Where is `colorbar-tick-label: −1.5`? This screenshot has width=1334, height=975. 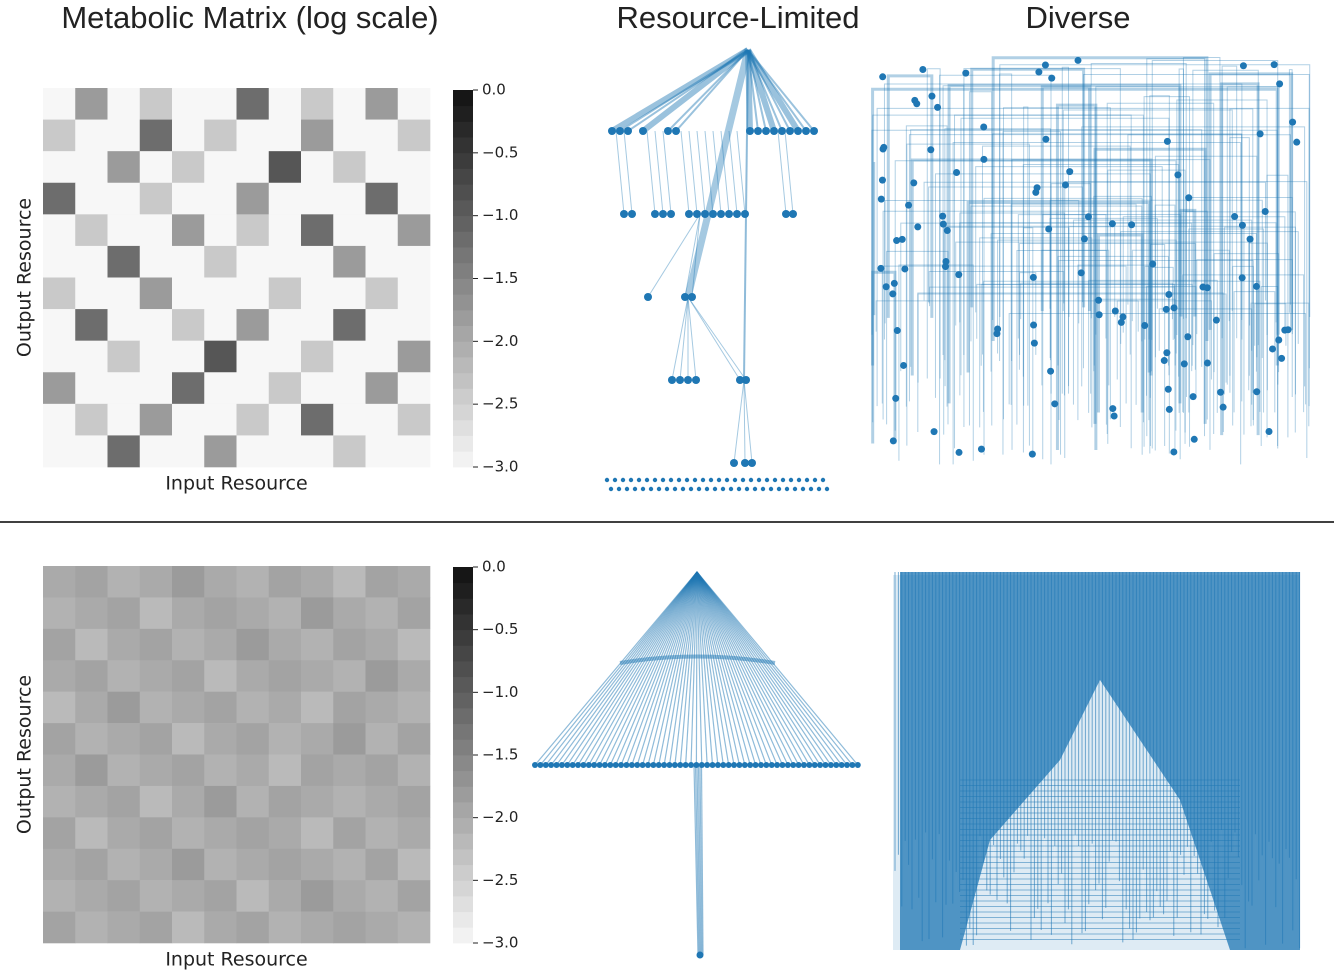
colorbar-tick-label: −1.5 is located at coordinates (500, 278).